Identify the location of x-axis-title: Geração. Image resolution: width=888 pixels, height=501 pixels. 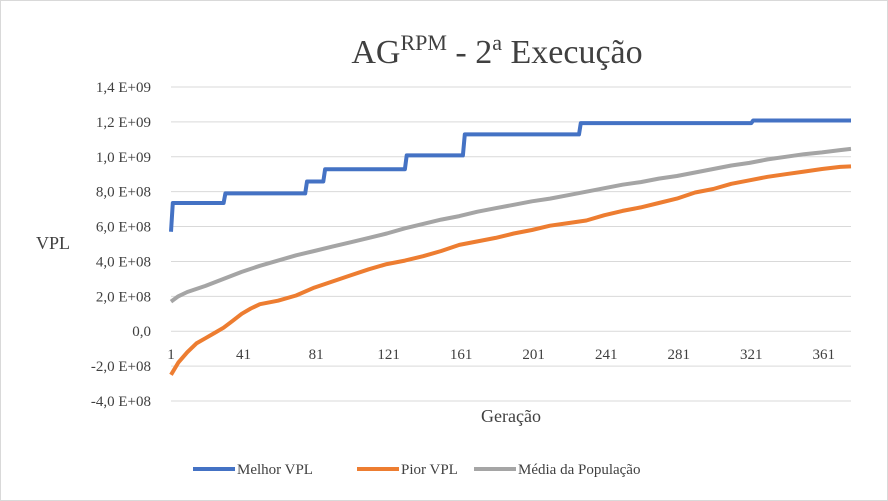
(511, 416).